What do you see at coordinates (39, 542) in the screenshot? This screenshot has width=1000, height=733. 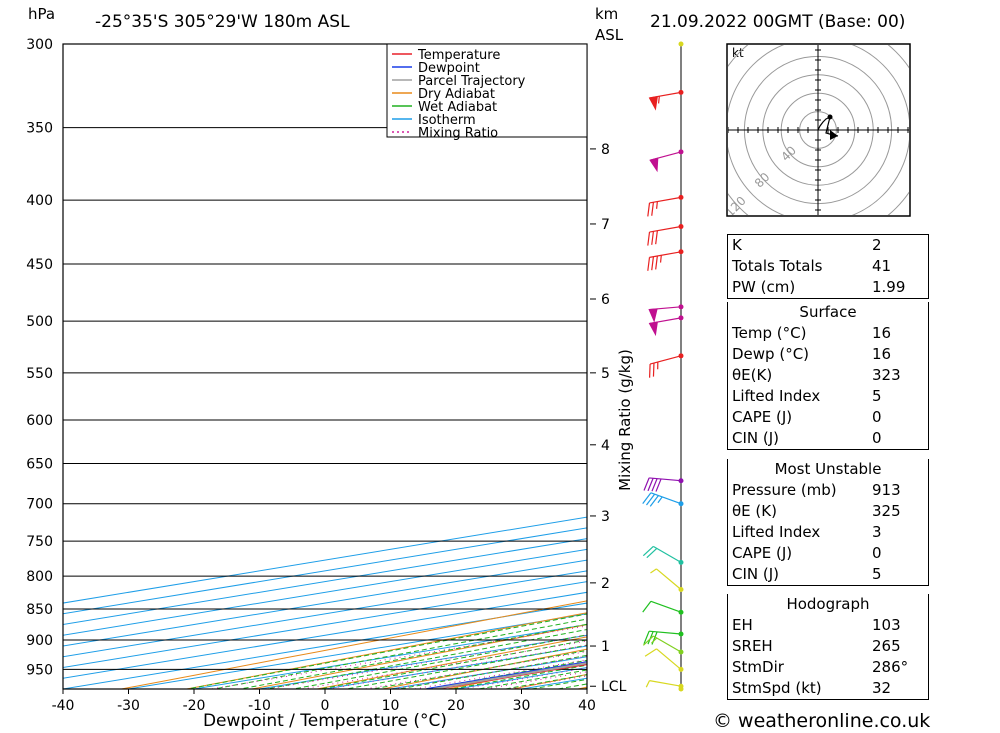 I see `pressure-tick-label: 750` at bounding box center [39, 542].